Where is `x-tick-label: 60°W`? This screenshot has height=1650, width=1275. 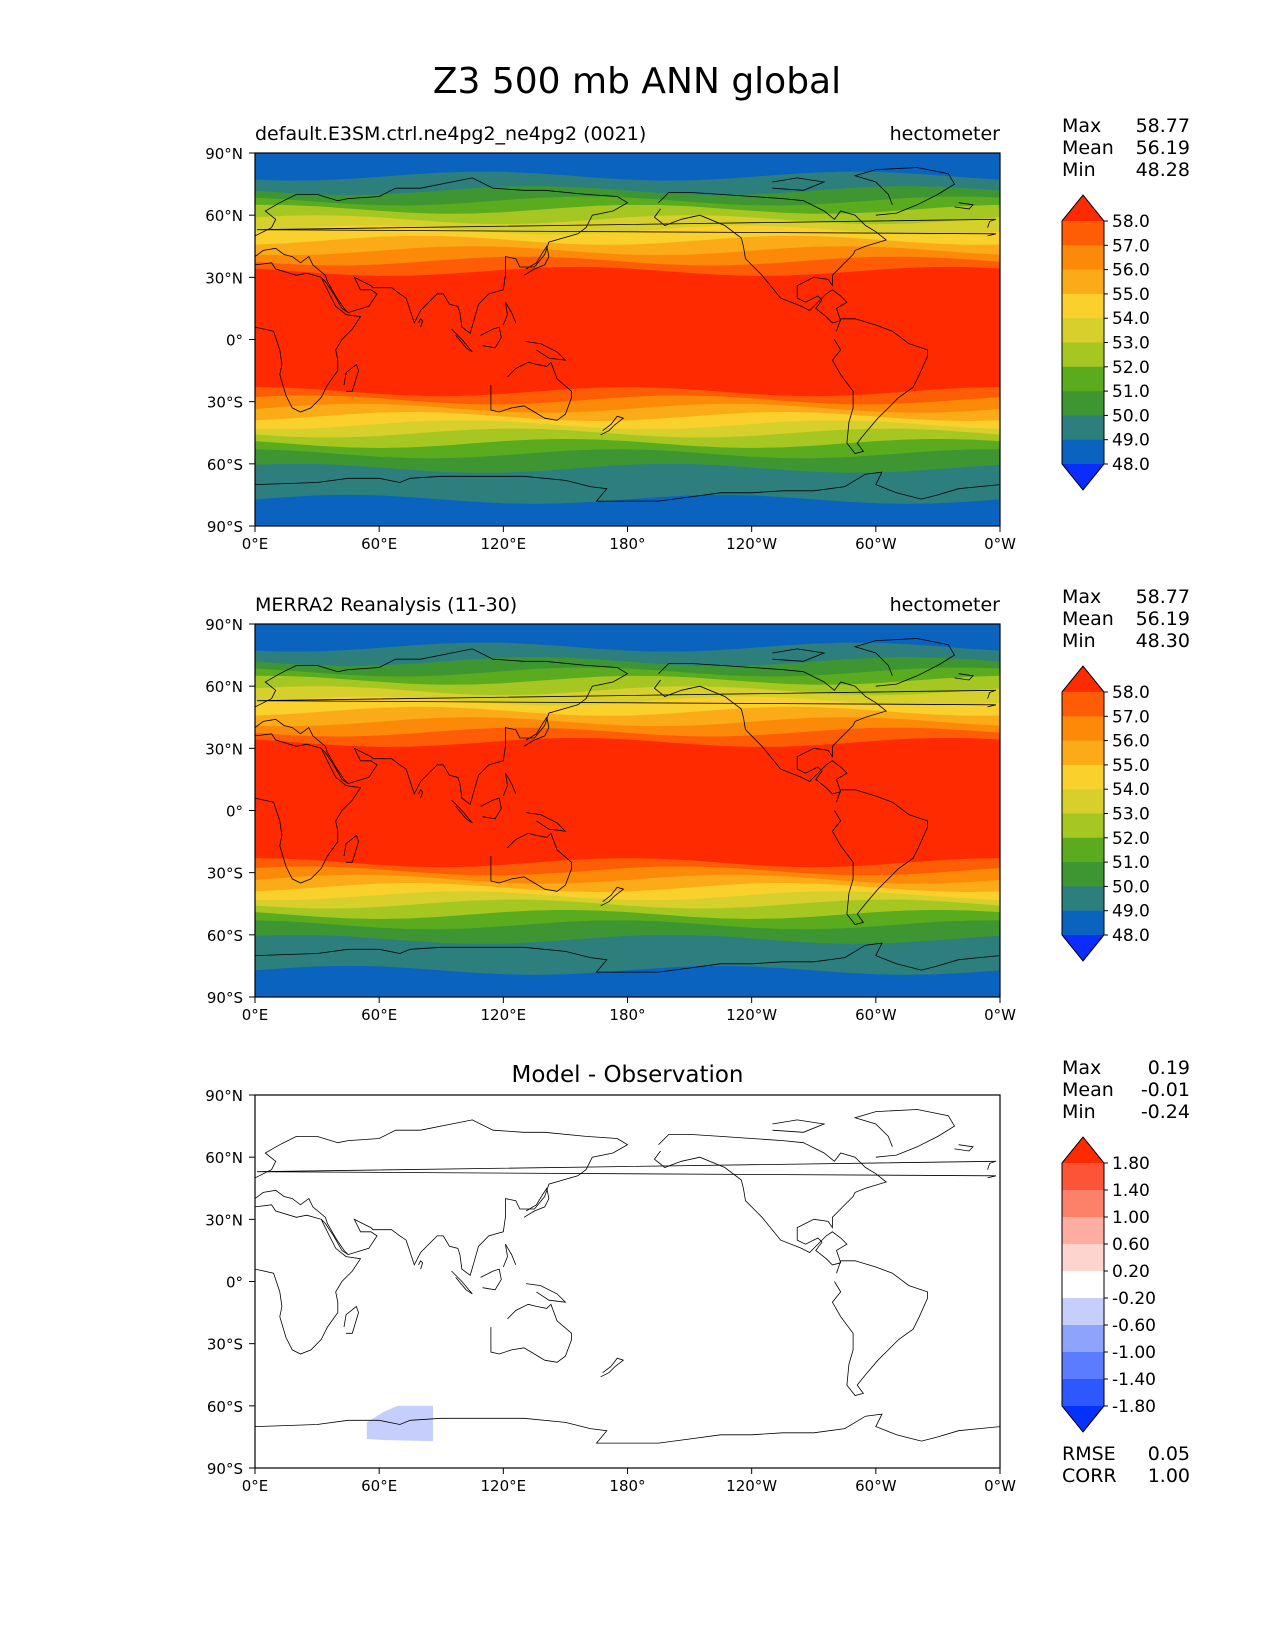
x-tick-label: 60°W is located at coordinates (876, 544).